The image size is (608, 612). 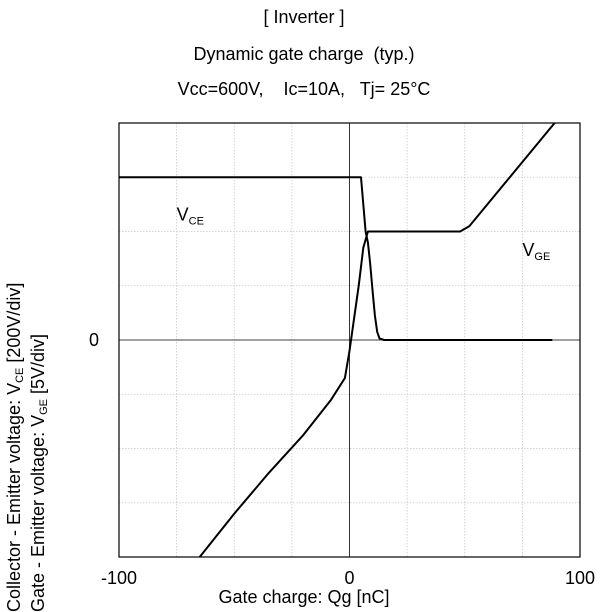 I want to click on series-label-vge: VGE, so click(x=536, y=251).